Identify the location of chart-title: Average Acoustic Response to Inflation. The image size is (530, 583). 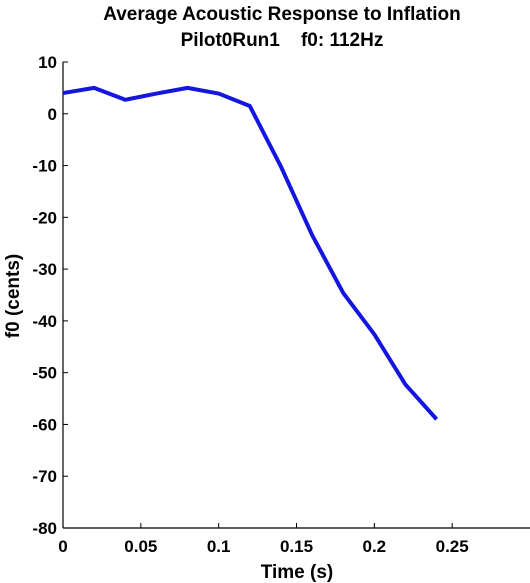
(282, 14).